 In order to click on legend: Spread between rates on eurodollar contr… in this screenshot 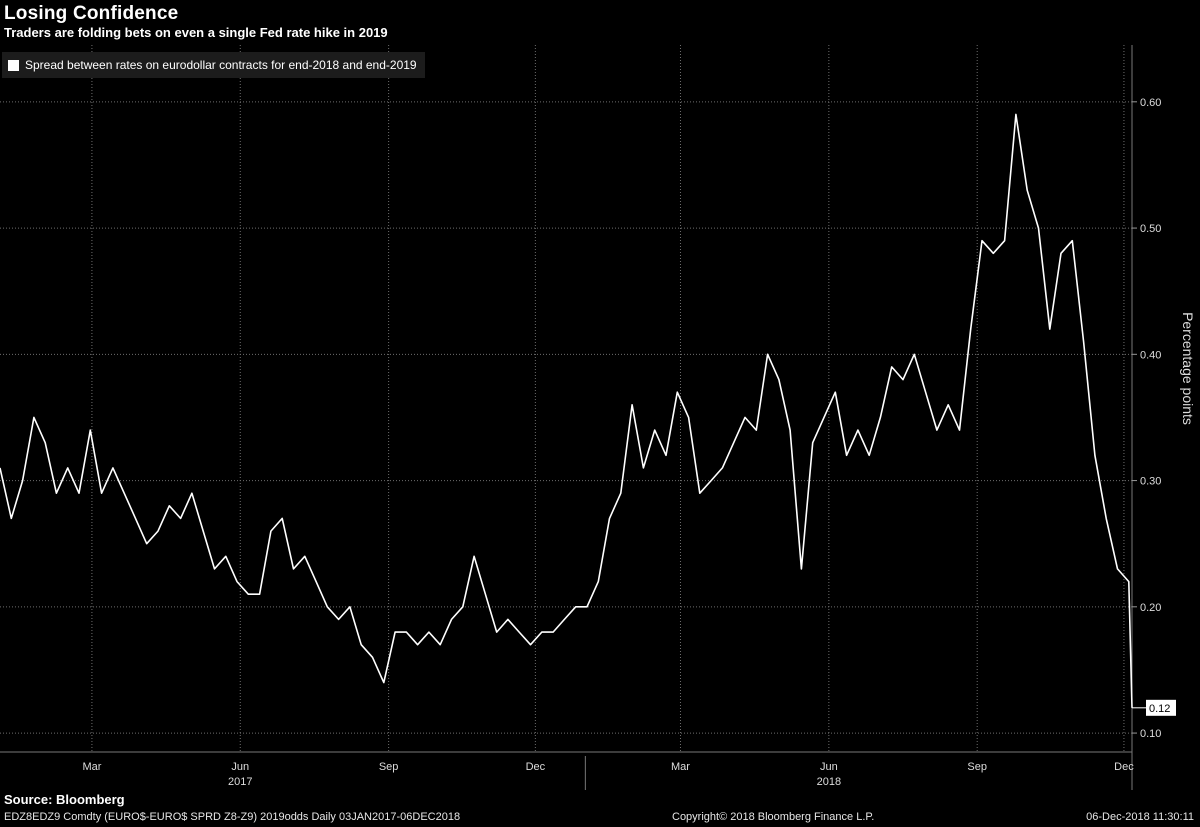, I will do `click(213, 65)`.